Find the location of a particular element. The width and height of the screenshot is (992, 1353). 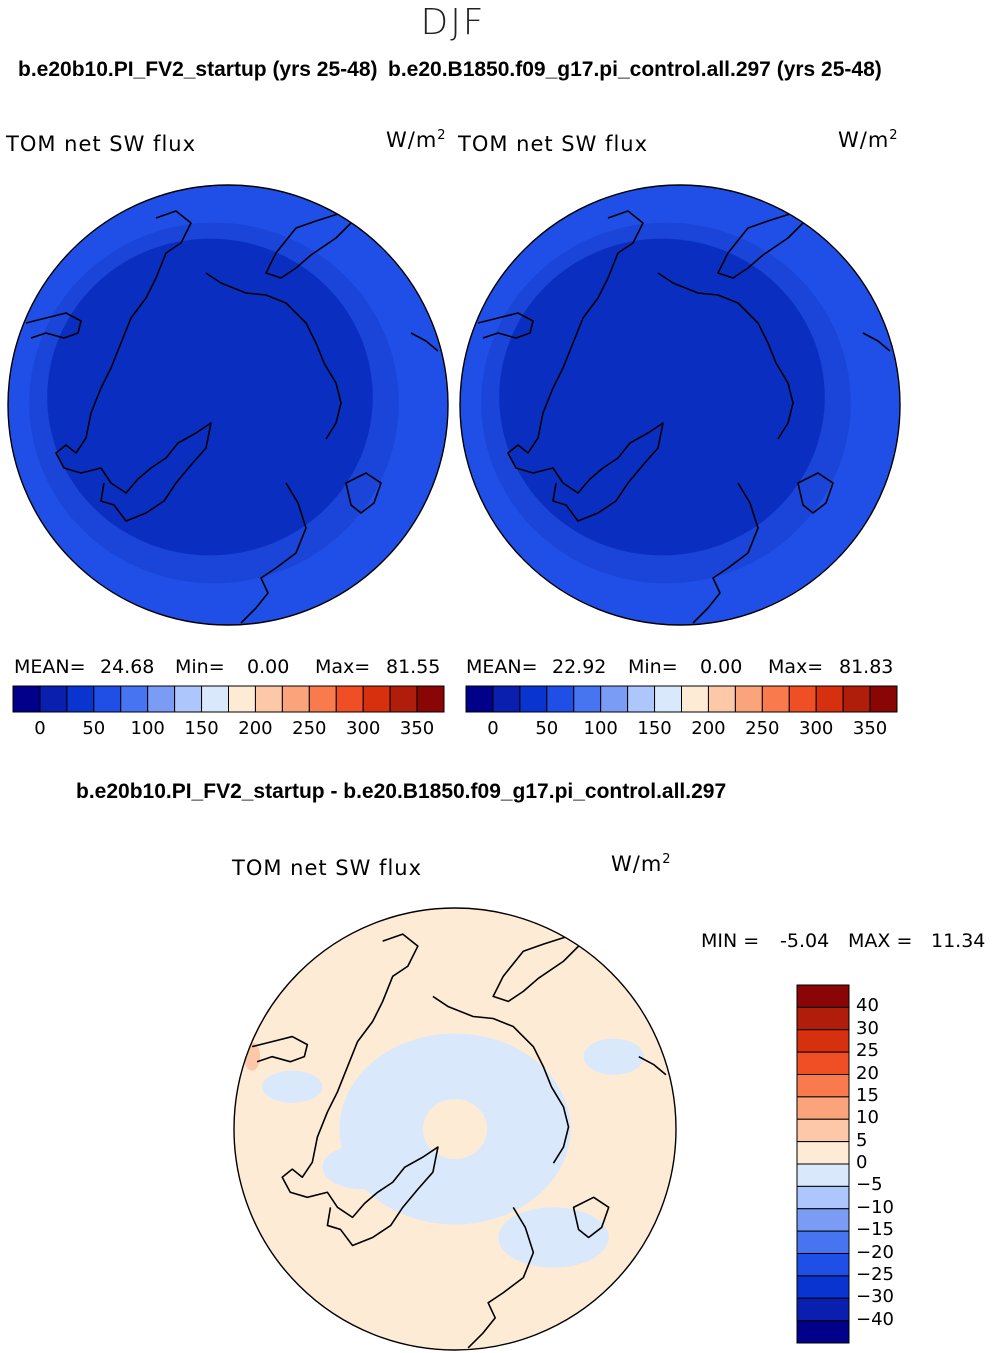

diff-colorbar-label: 15 is located at coordinates (867, 1095).